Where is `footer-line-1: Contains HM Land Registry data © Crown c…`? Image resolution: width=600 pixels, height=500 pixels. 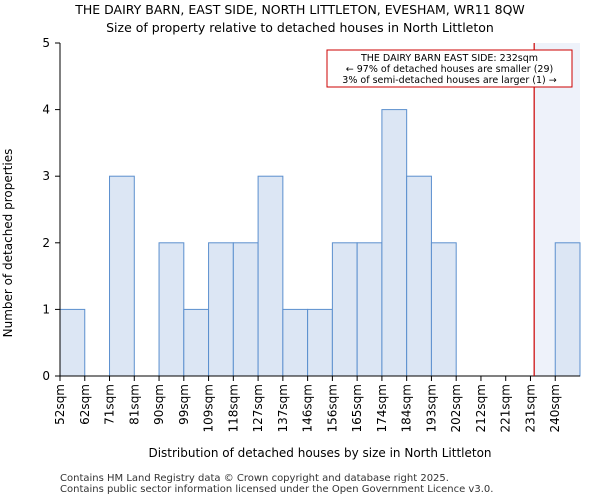 footer-line-1: Contains HM Land Registry data © Crown c… is located at coordinates (254, 478).